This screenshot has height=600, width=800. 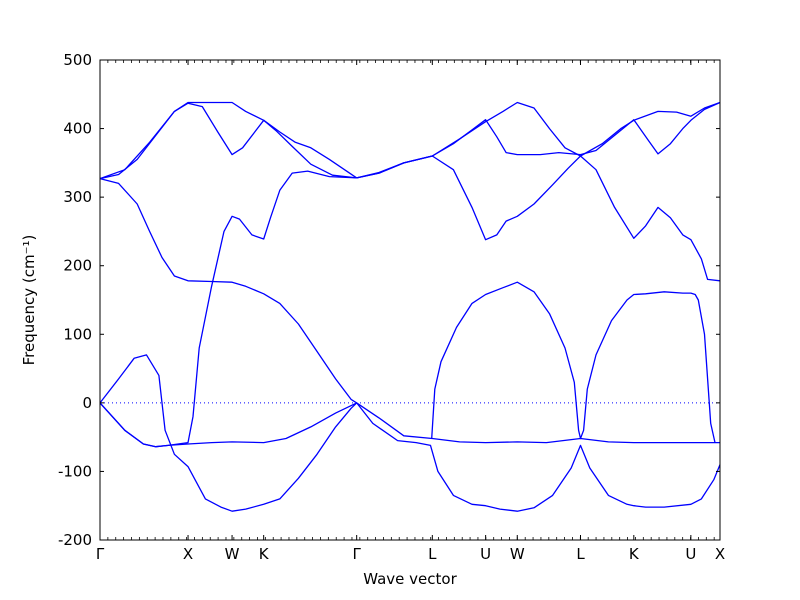 I want to click on x-axis-label: Wave vector, so click(x=410, y=579).